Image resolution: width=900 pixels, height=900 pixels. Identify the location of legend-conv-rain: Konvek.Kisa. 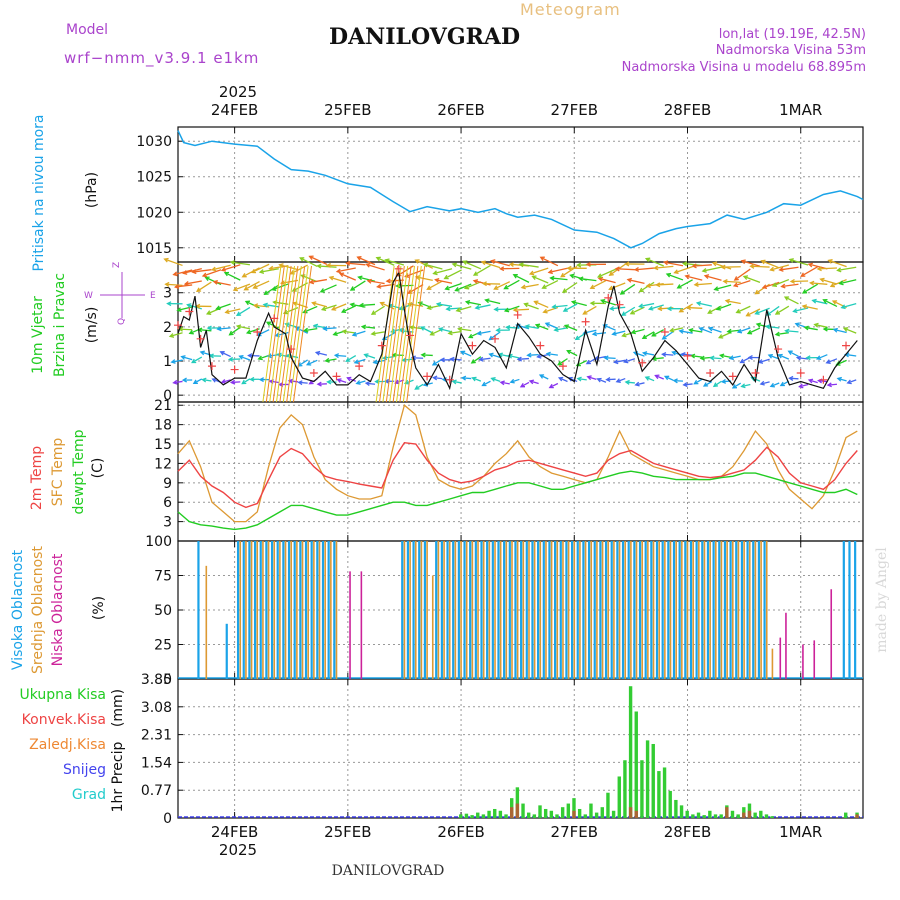
(64, 720).